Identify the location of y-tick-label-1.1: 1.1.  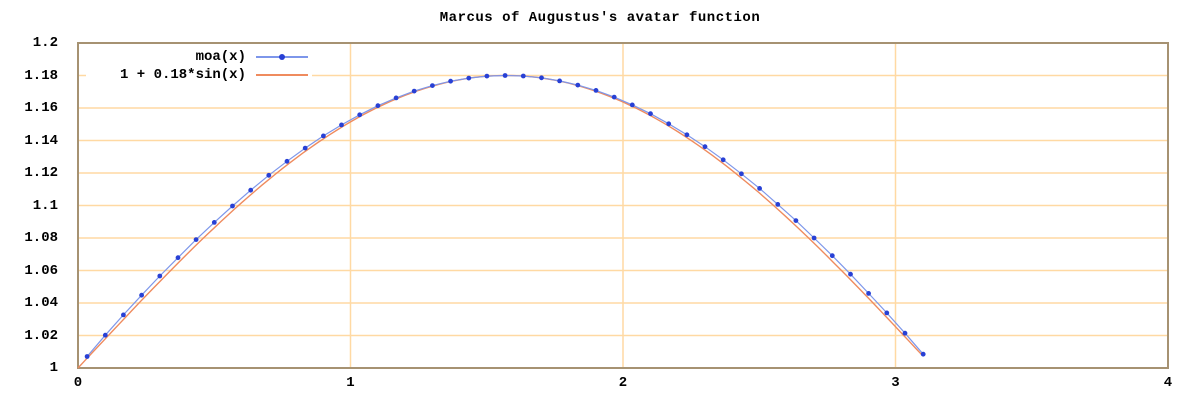
(45, 205).